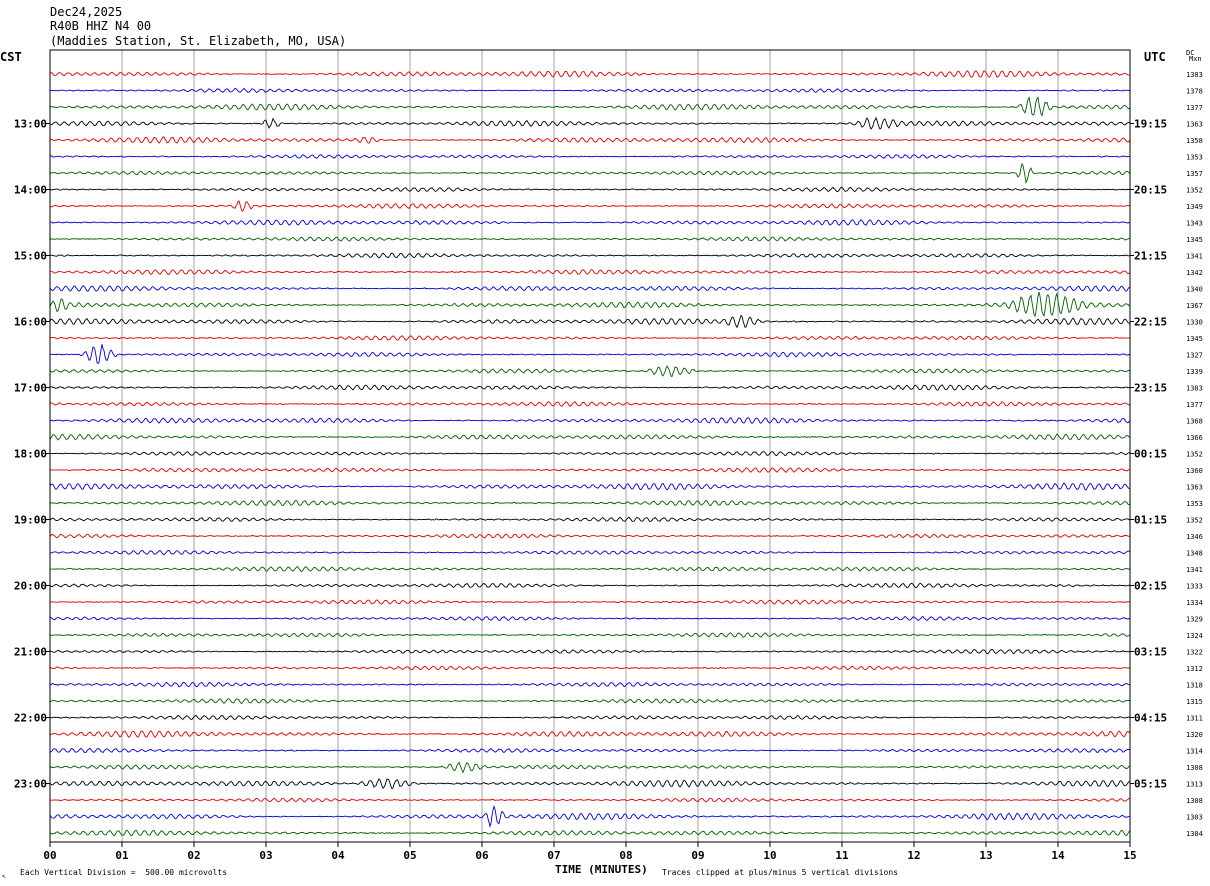  I want to click on right-hour-label: 23:15, so click(1150, 388).